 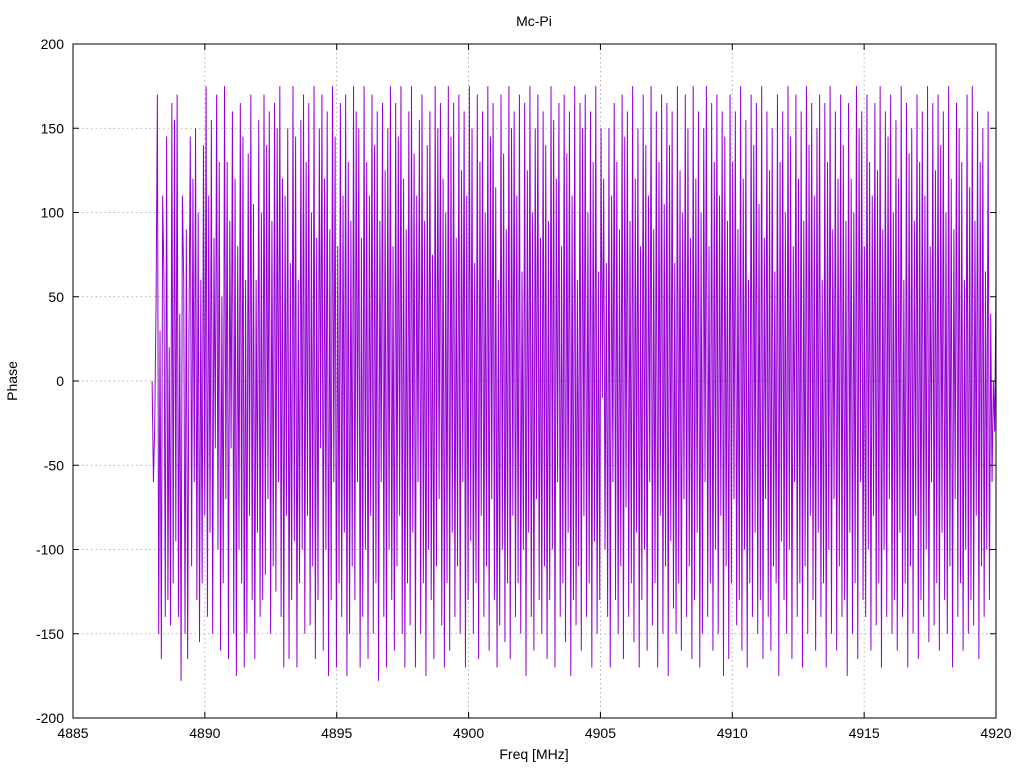 I want to click on y-tick-label: 150, so click(x=53, y=128).